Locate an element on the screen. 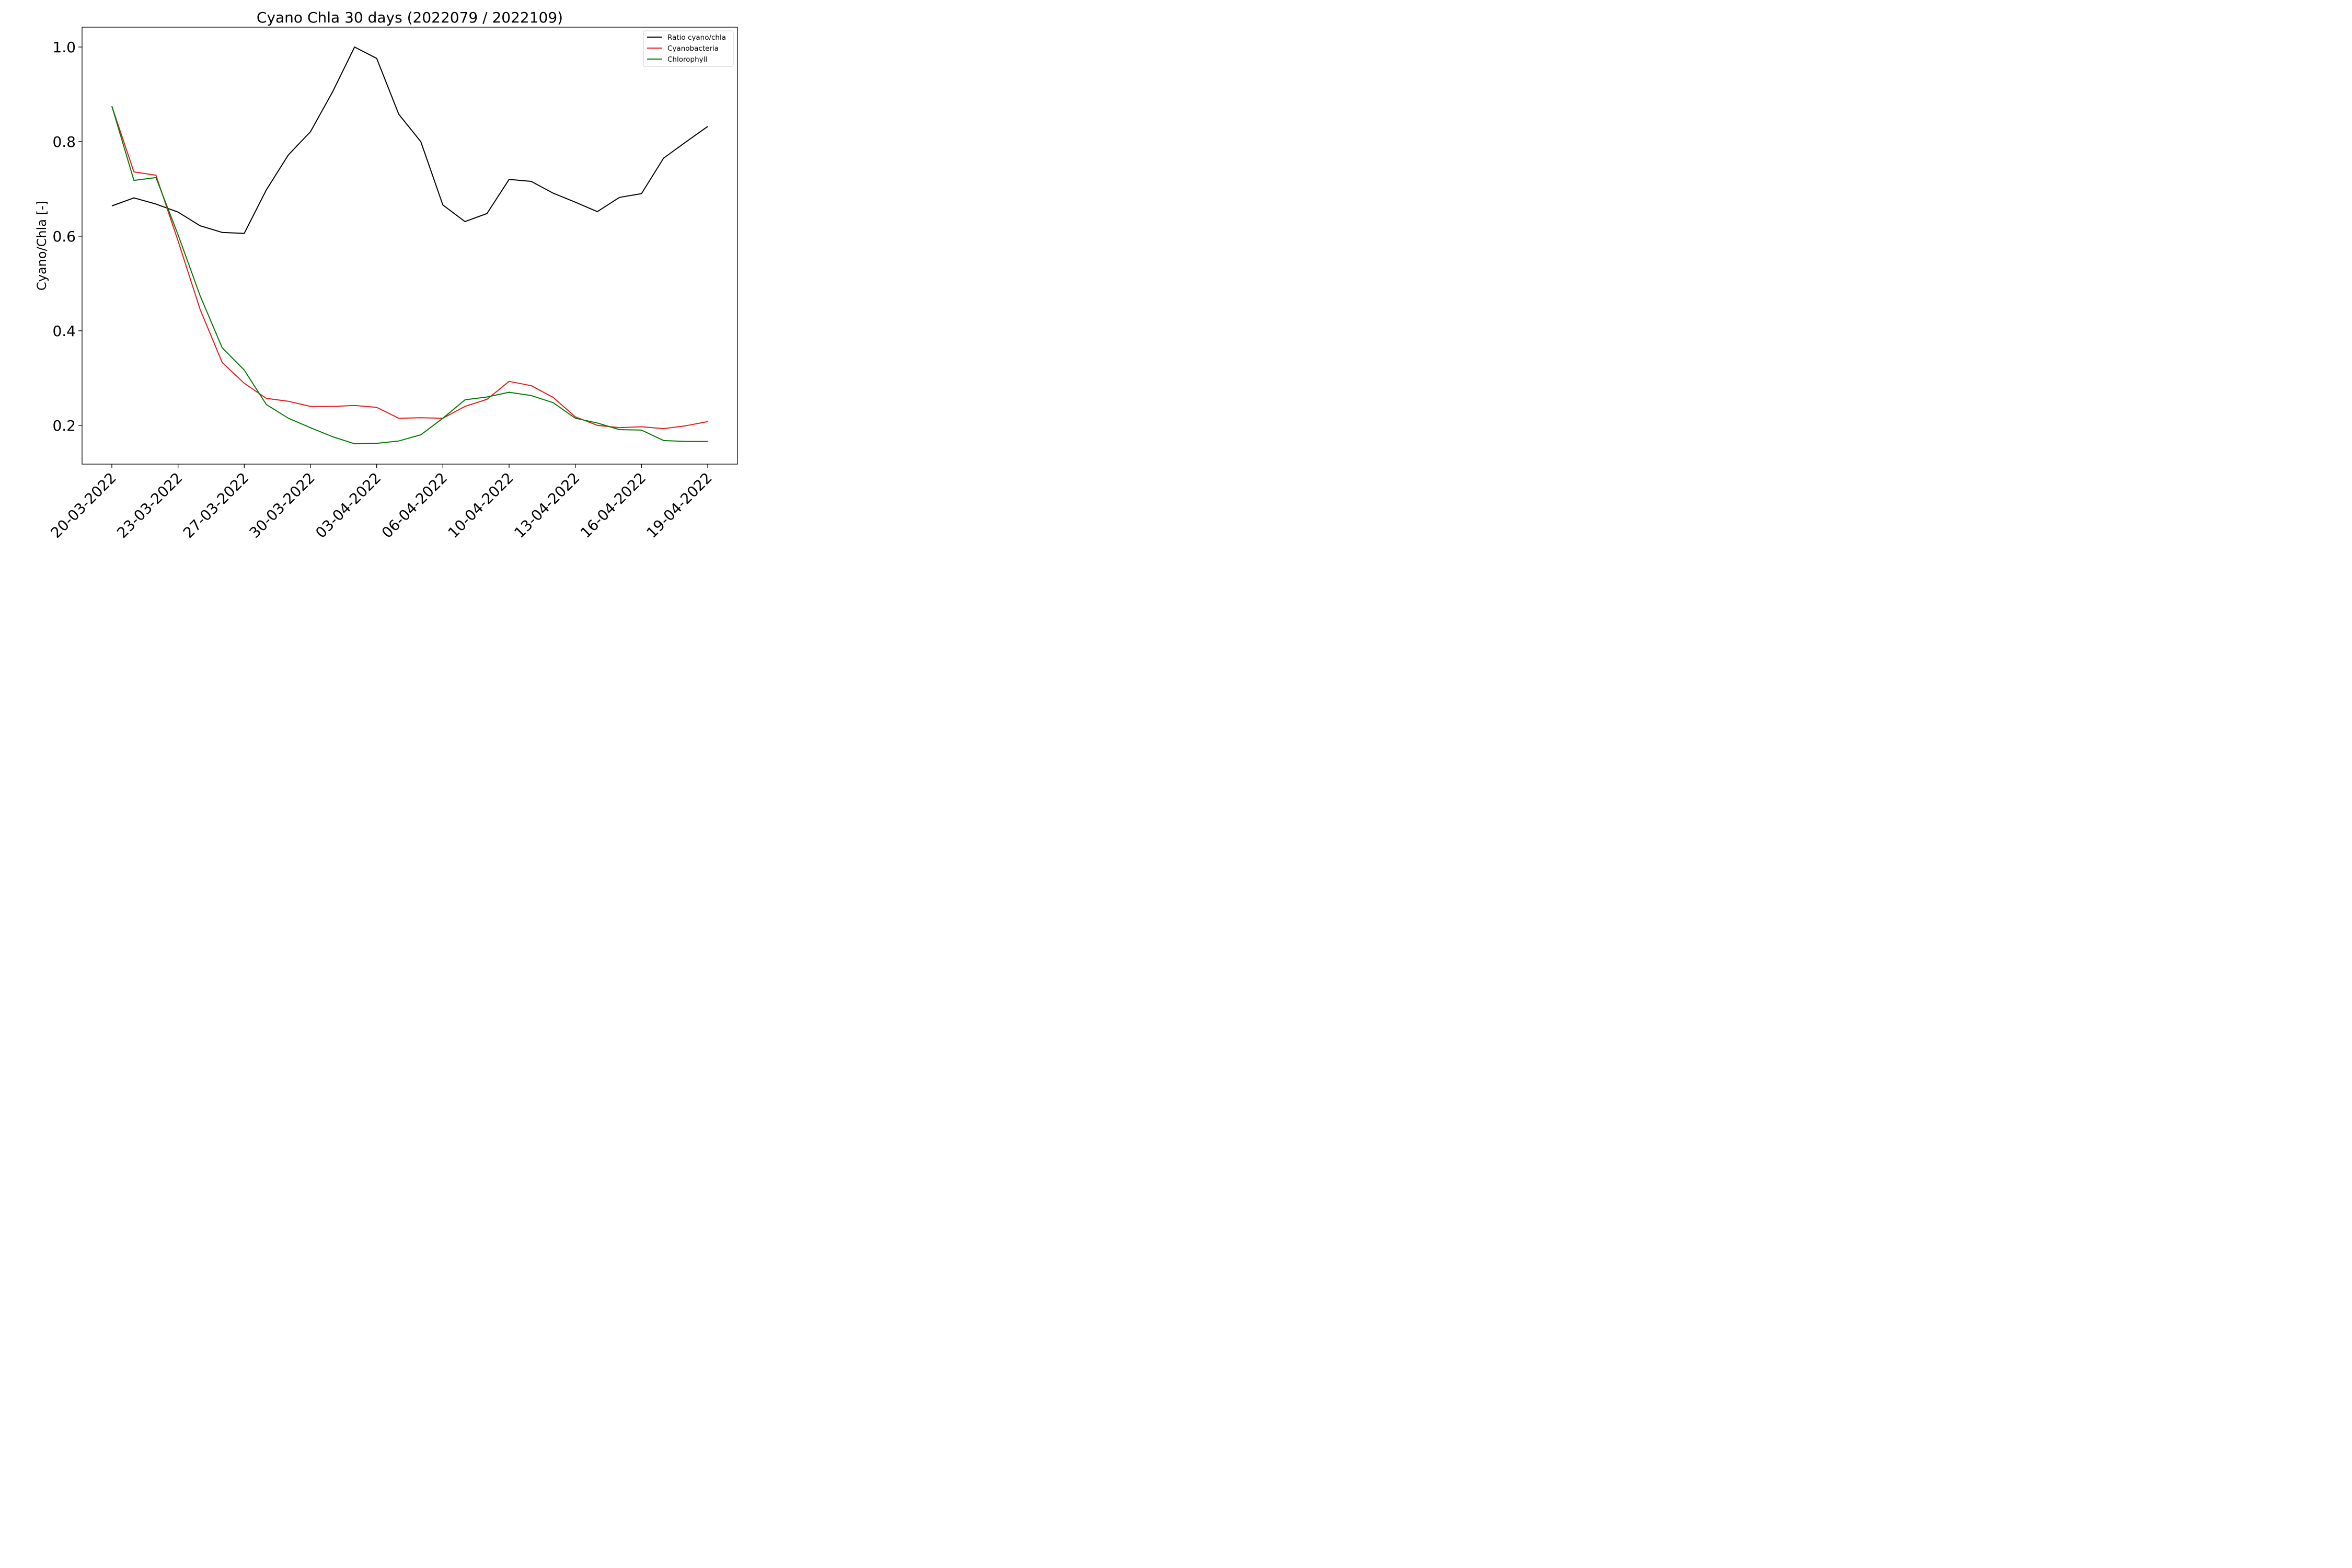 This screenshot has height=1568, width=2352. y-axis-label: Cyano/Chla [-] is located at coordinates (41, 246).